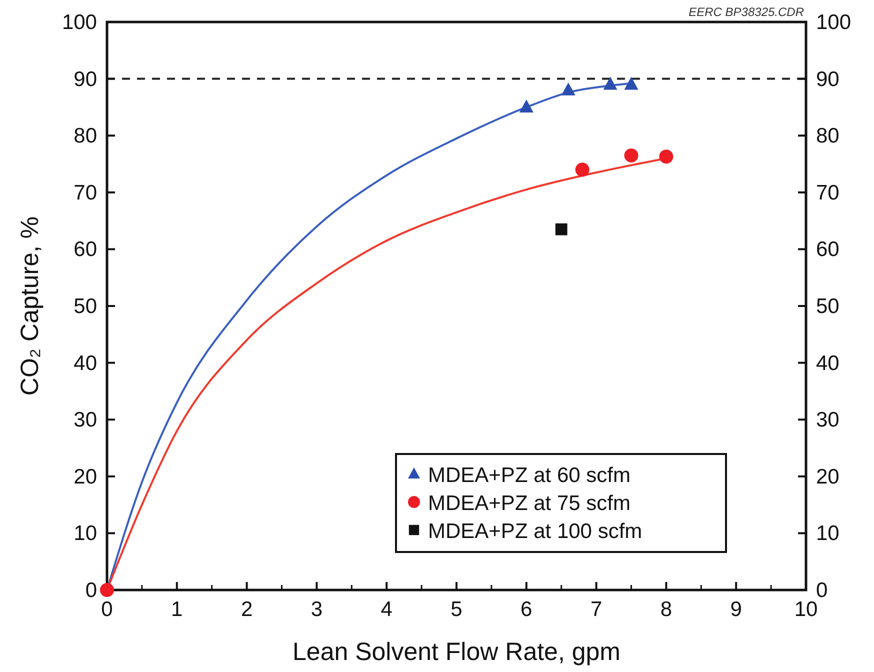 The height and width of the screenshot is (672, 874). I want to click on y-tick-label: 50, so click(85, 306).